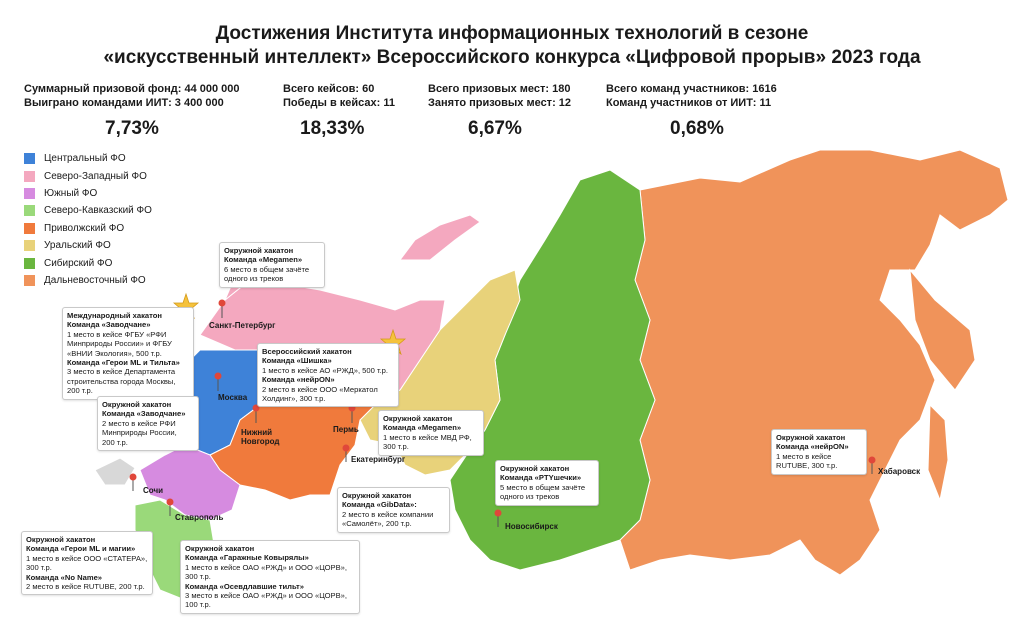 The image size is (1024, 621). I want to click on pct-places: 6,67%, so click(495, 128).